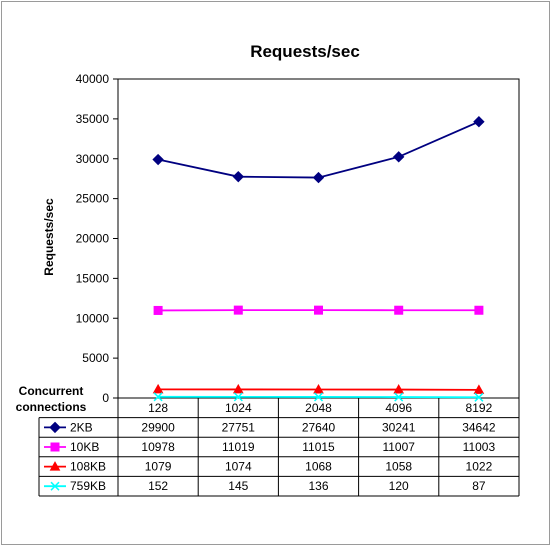 The height and width of the screenshot is (548, 554). Describe the element at coordinates (398, 467) in the screenshot. I see `table-cell: 1058` at that location.